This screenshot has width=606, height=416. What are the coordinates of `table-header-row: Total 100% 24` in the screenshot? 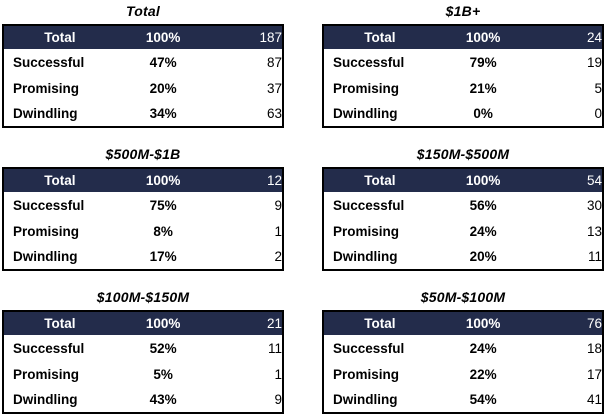 It's located at (463, 37).